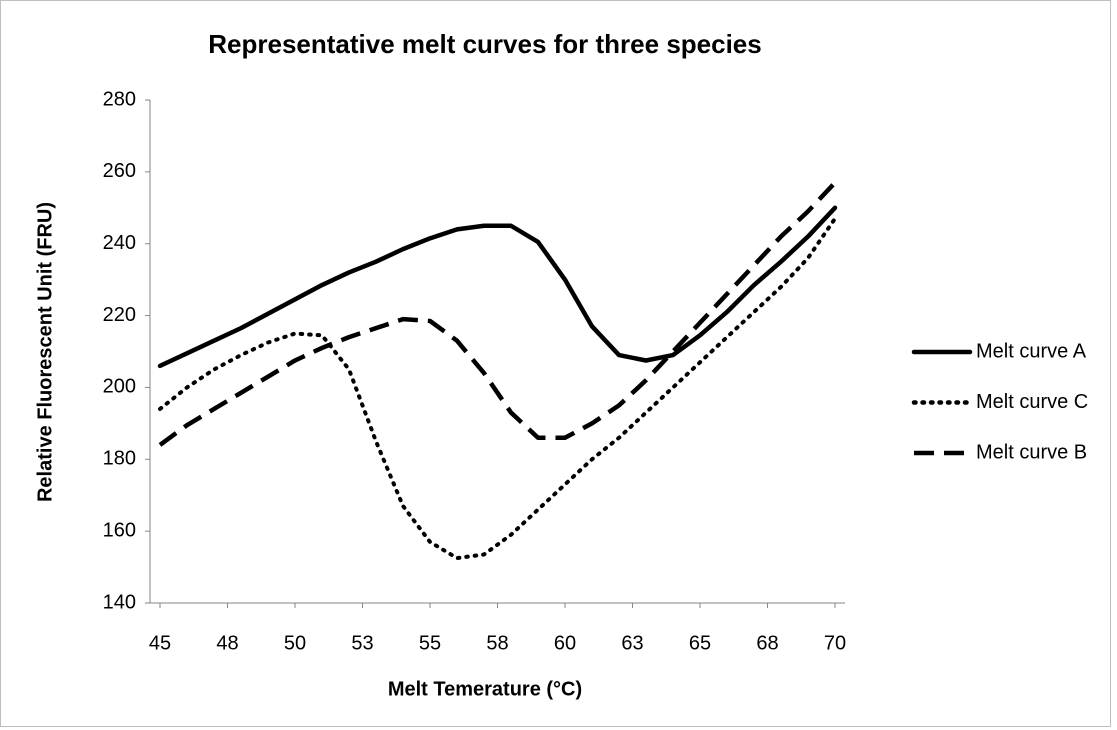 The height and width of the screenshot is (730, 1117). What do you see at coordinates (497, 287) in the screenshot?
I see `series-line` at bounding box center [497, 287].